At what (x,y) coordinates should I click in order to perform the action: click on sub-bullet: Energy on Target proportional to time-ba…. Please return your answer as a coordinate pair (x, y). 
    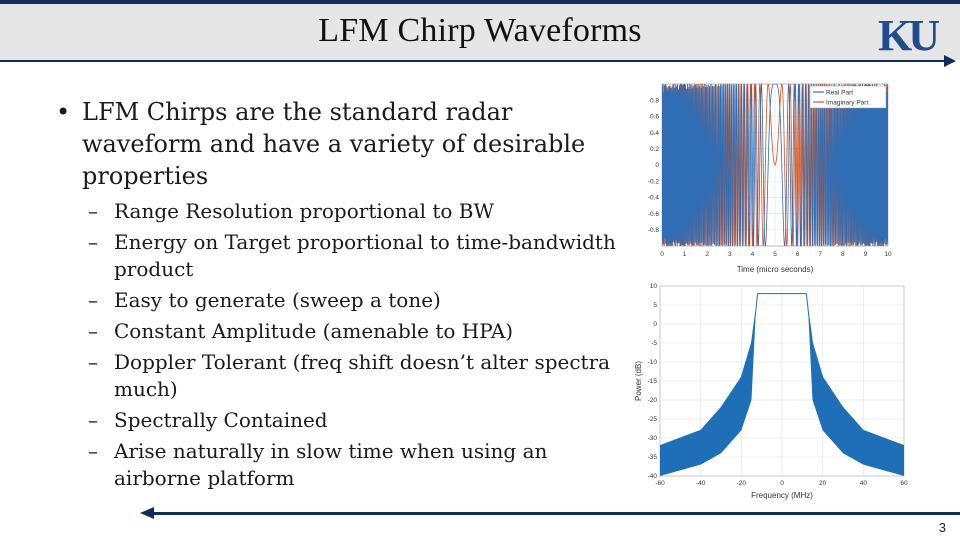
    Looking at the image, I should click on (362, 256).